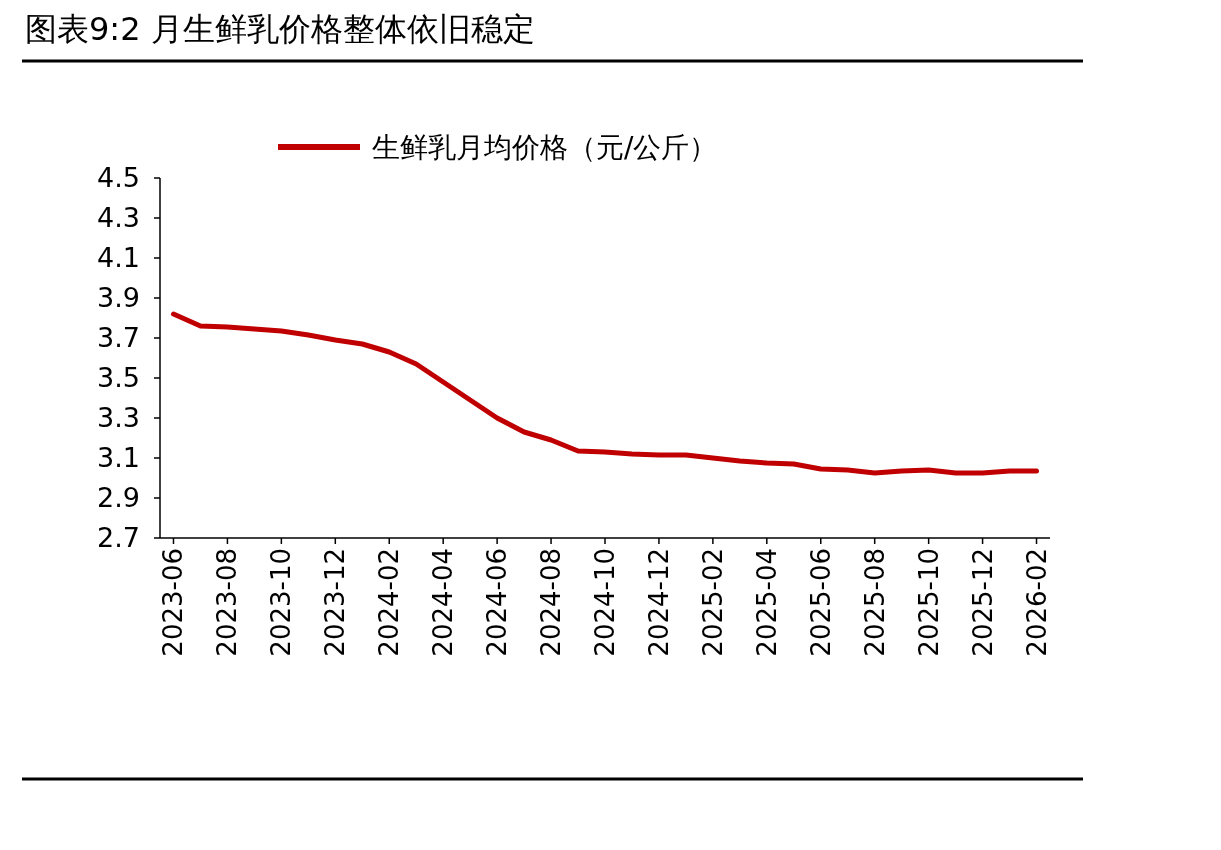  Describe the element at coordinates (118, 377) in the screenshot. I see `y-tick-label: 3.5` at that location.